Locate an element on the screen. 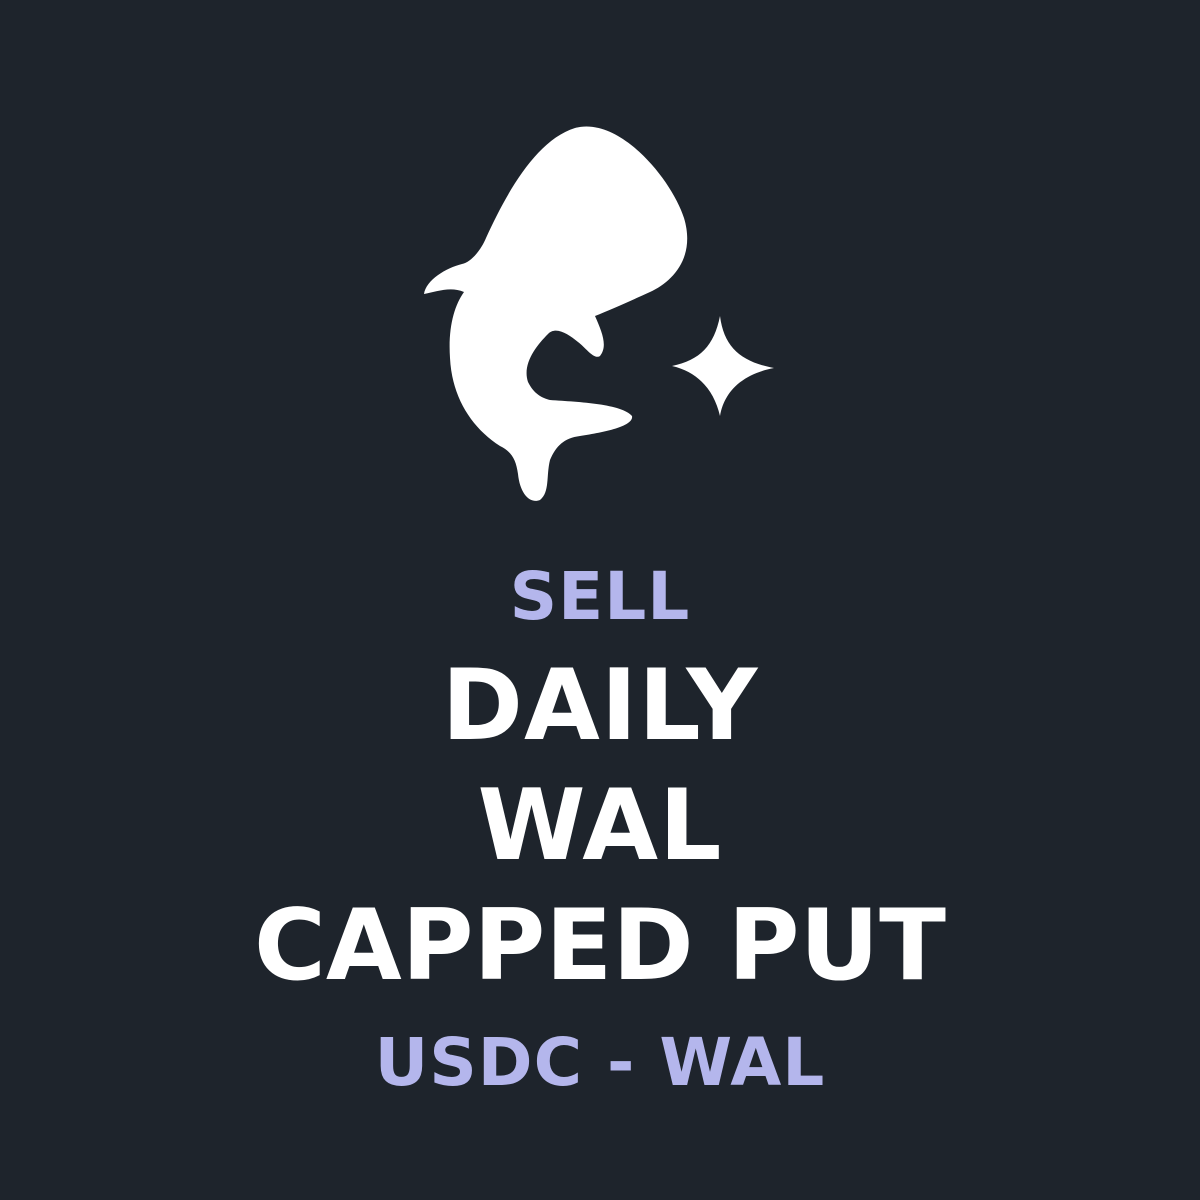  pair-label: USDC - WAL is located at coordinates (600, 1062).